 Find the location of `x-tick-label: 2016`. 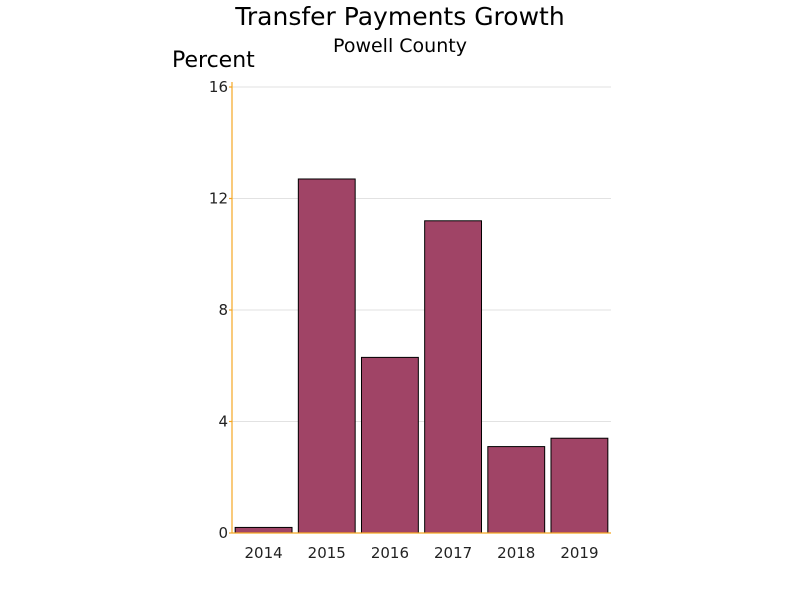

x-tick-label: 2016 is located at coordinates (390, 553).